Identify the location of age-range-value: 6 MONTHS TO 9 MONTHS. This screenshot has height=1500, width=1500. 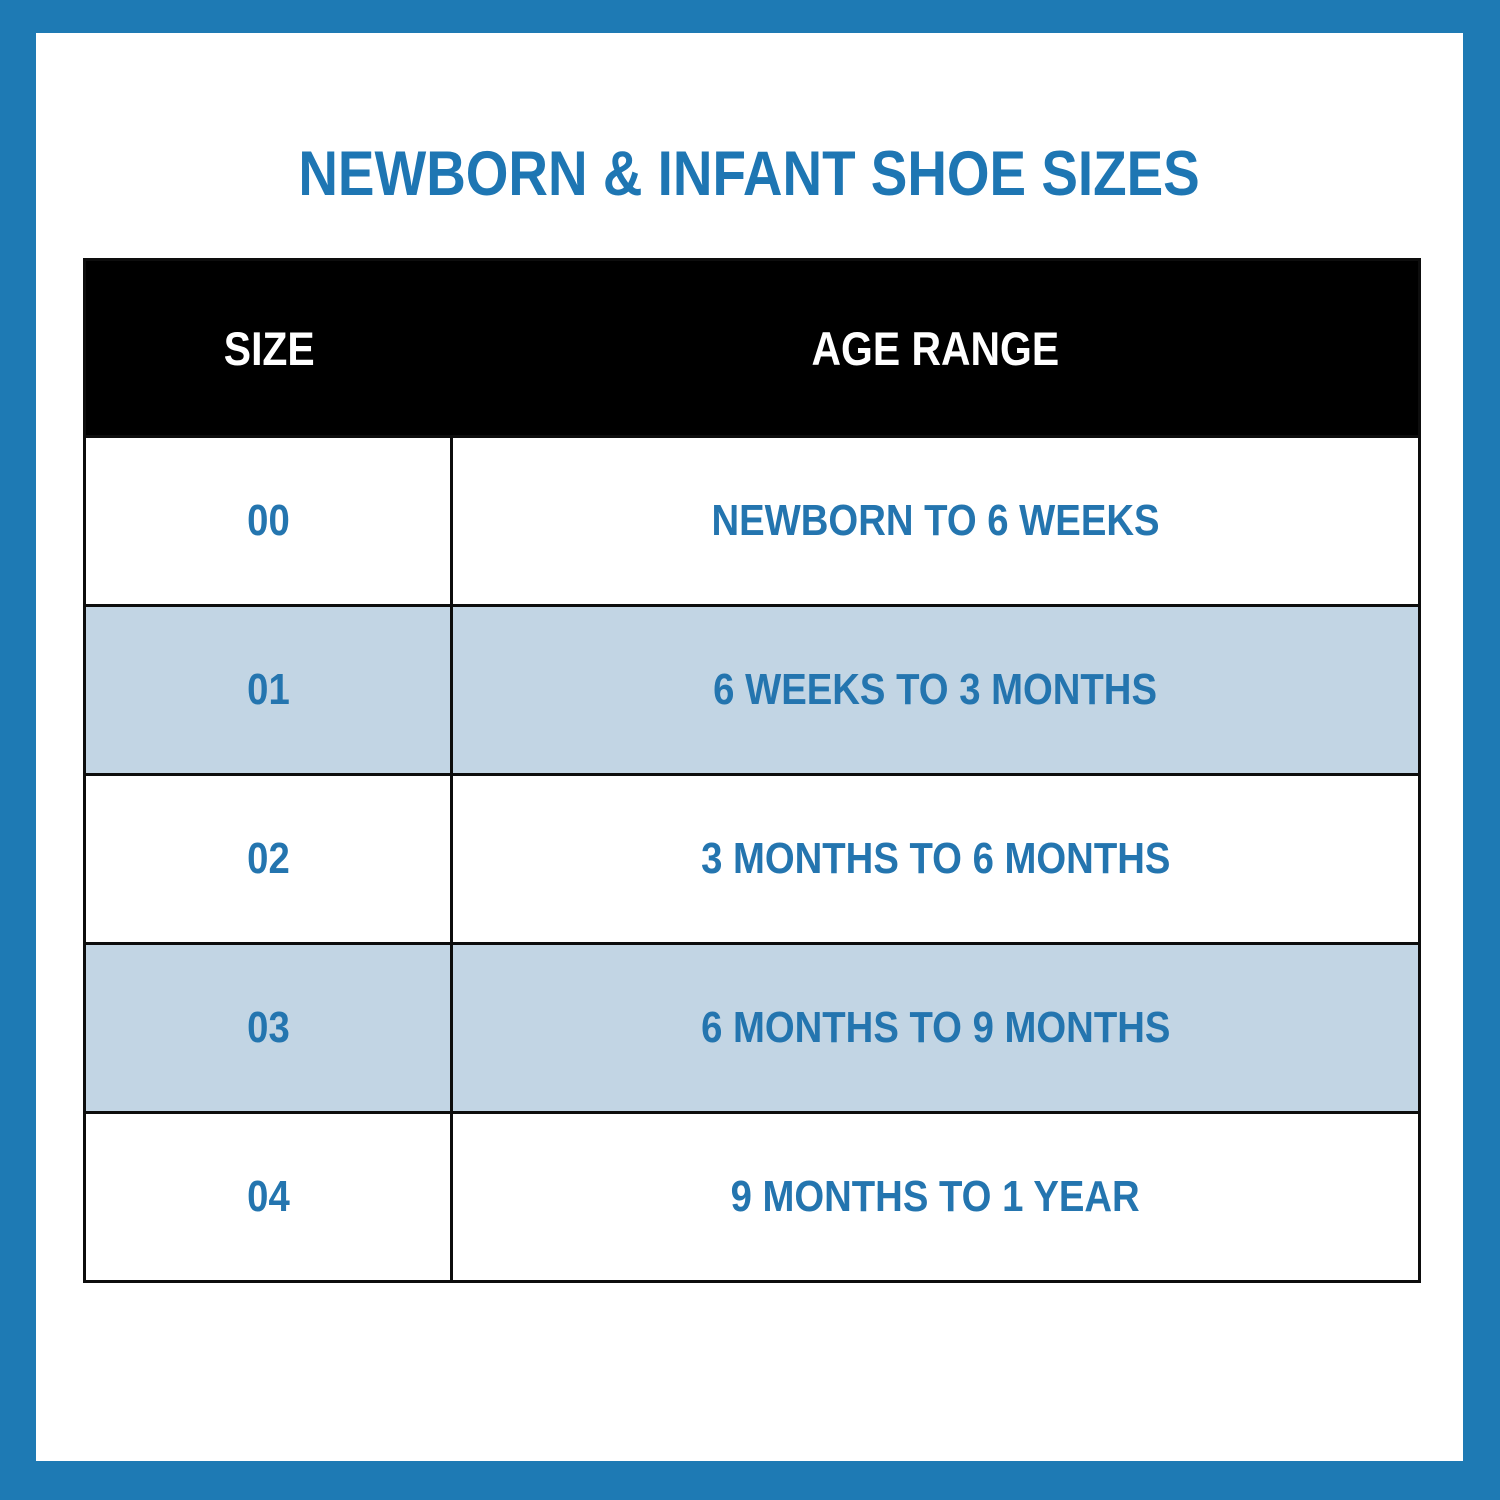
(935, 1027).